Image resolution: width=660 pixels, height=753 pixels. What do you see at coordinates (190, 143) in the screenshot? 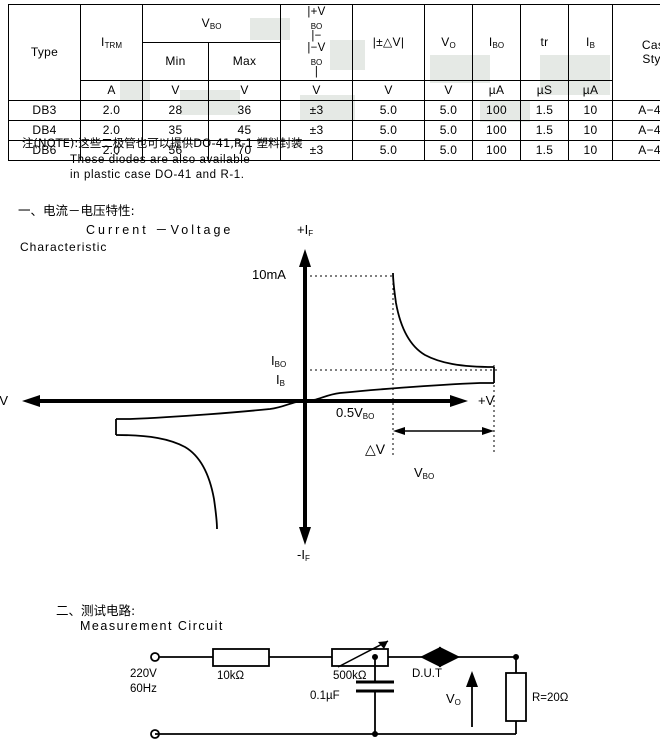
I see `note-text-chinese: 这些二极管也可以提供DO-41,R-1 塑料封装` at bounding box center [190, 143].